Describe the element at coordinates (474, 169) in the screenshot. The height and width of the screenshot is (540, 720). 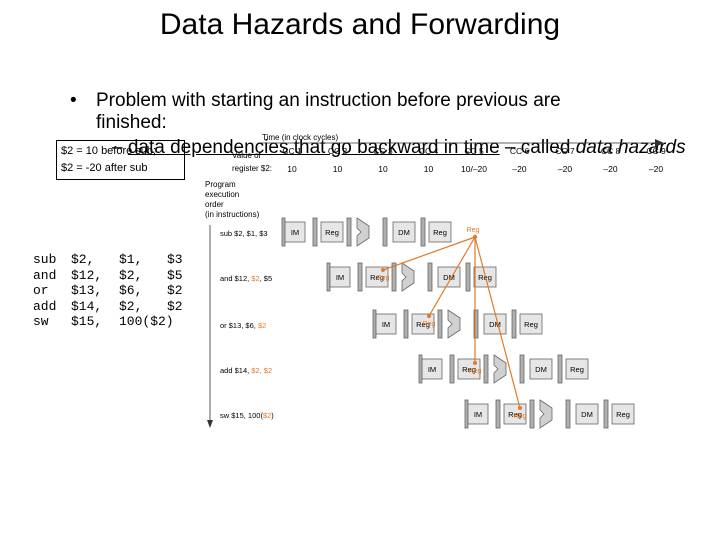
I see `register-value: 10/–20` at that location.